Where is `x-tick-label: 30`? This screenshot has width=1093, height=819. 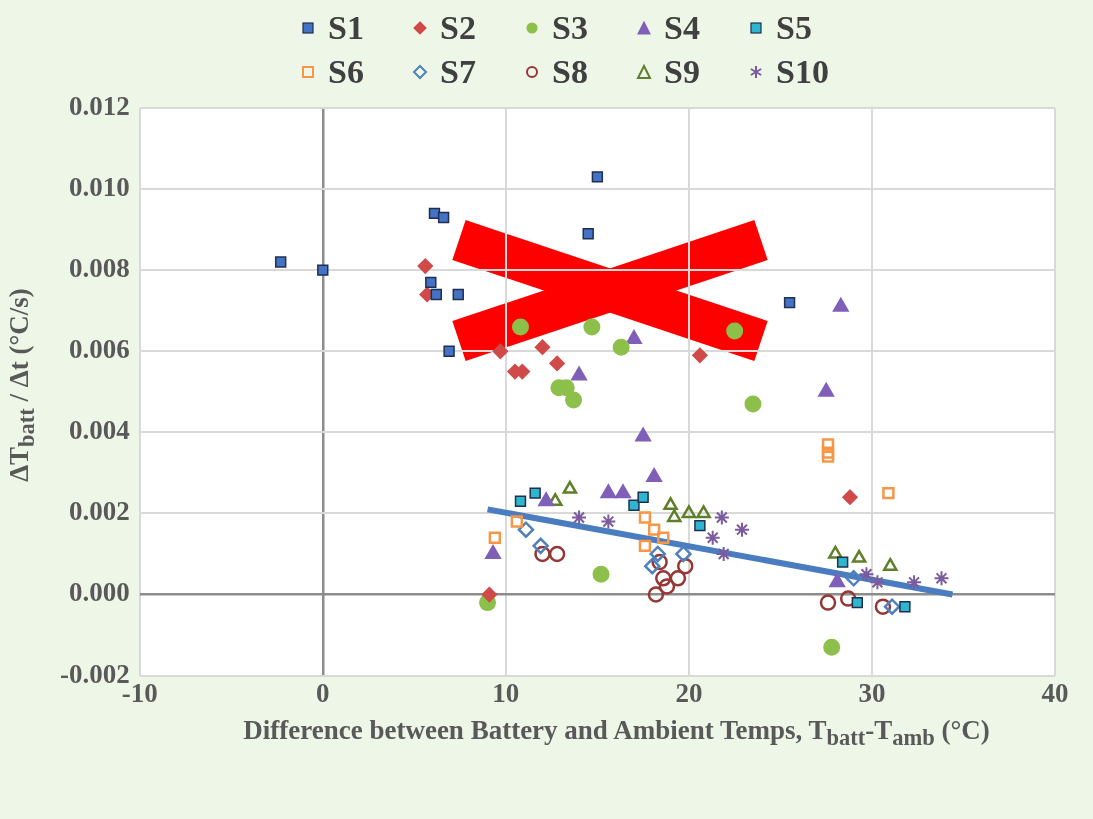
x-tick-label: 30 is located at coordinates (872, 692).